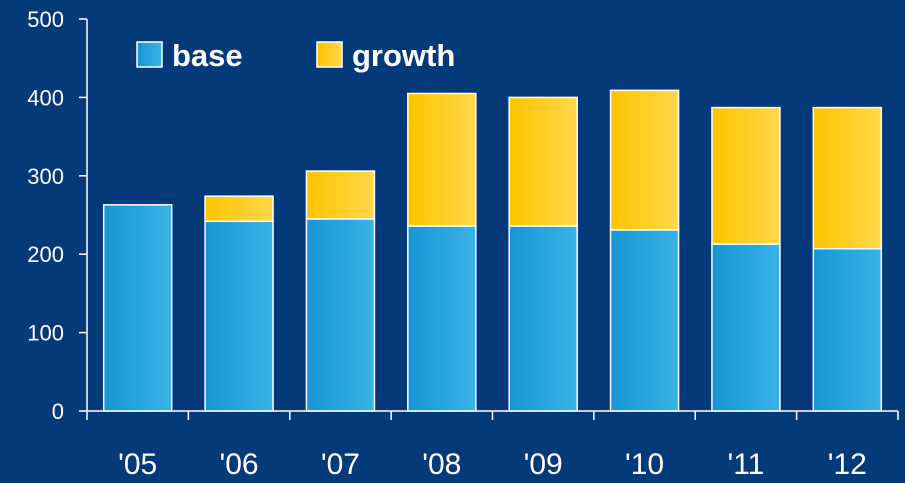 This screenshot has width=905, height=483. I want to click on y-tick-label: 300, so click(45, 176).